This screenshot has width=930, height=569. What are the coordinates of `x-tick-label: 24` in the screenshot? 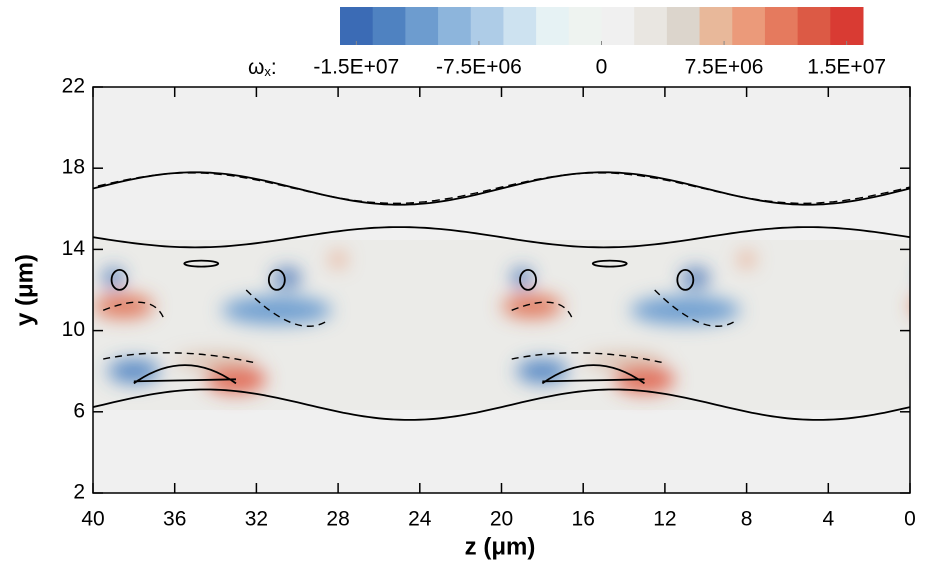 It's located at (420, 519).